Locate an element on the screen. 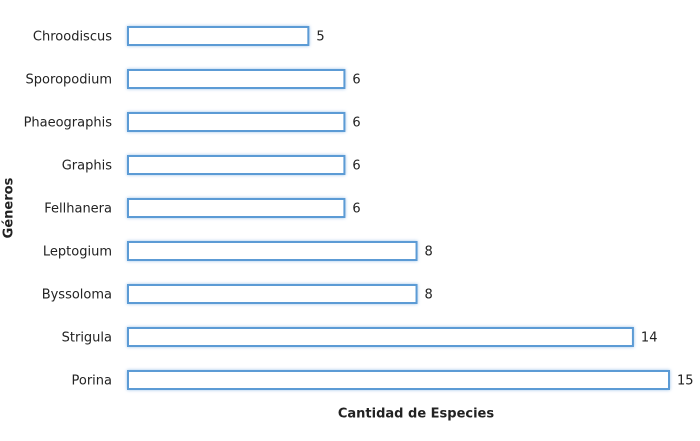  y-axis-title: Géneros is located at coordinates (9, 207).